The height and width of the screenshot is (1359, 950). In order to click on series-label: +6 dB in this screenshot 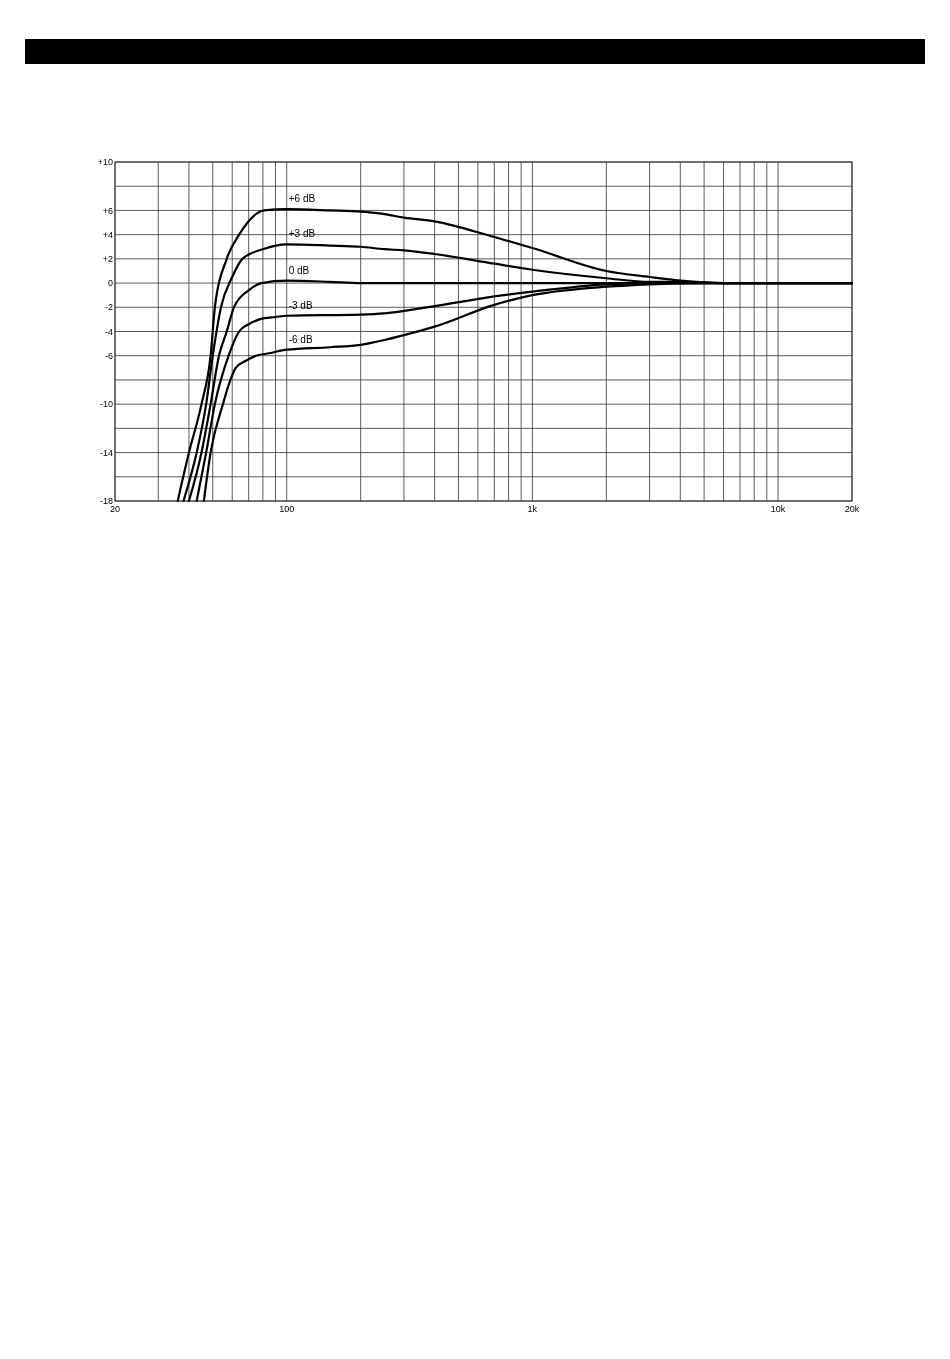, I will do `click(302, 199)`.